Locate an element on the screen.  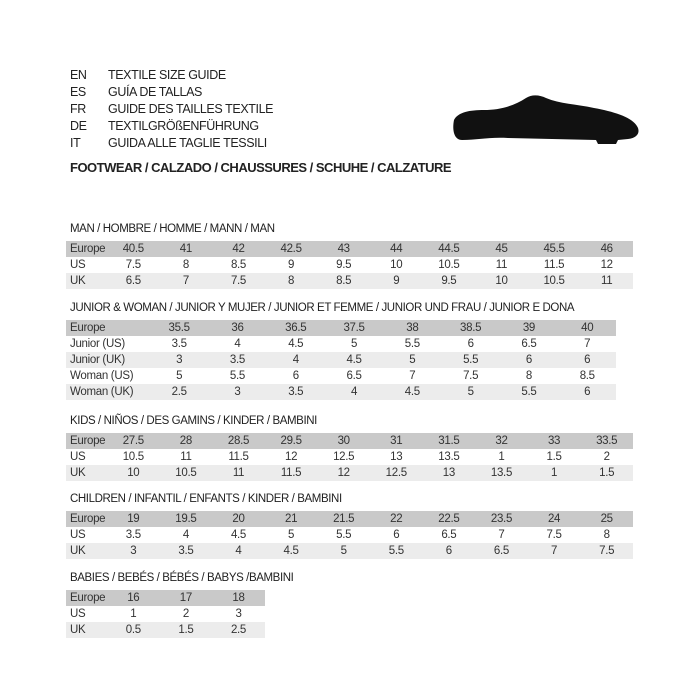
table-row: US 7.5 8 8.5 9 9.5 10 10.5 11 11.5 12 is located at coordinates (349, 265).